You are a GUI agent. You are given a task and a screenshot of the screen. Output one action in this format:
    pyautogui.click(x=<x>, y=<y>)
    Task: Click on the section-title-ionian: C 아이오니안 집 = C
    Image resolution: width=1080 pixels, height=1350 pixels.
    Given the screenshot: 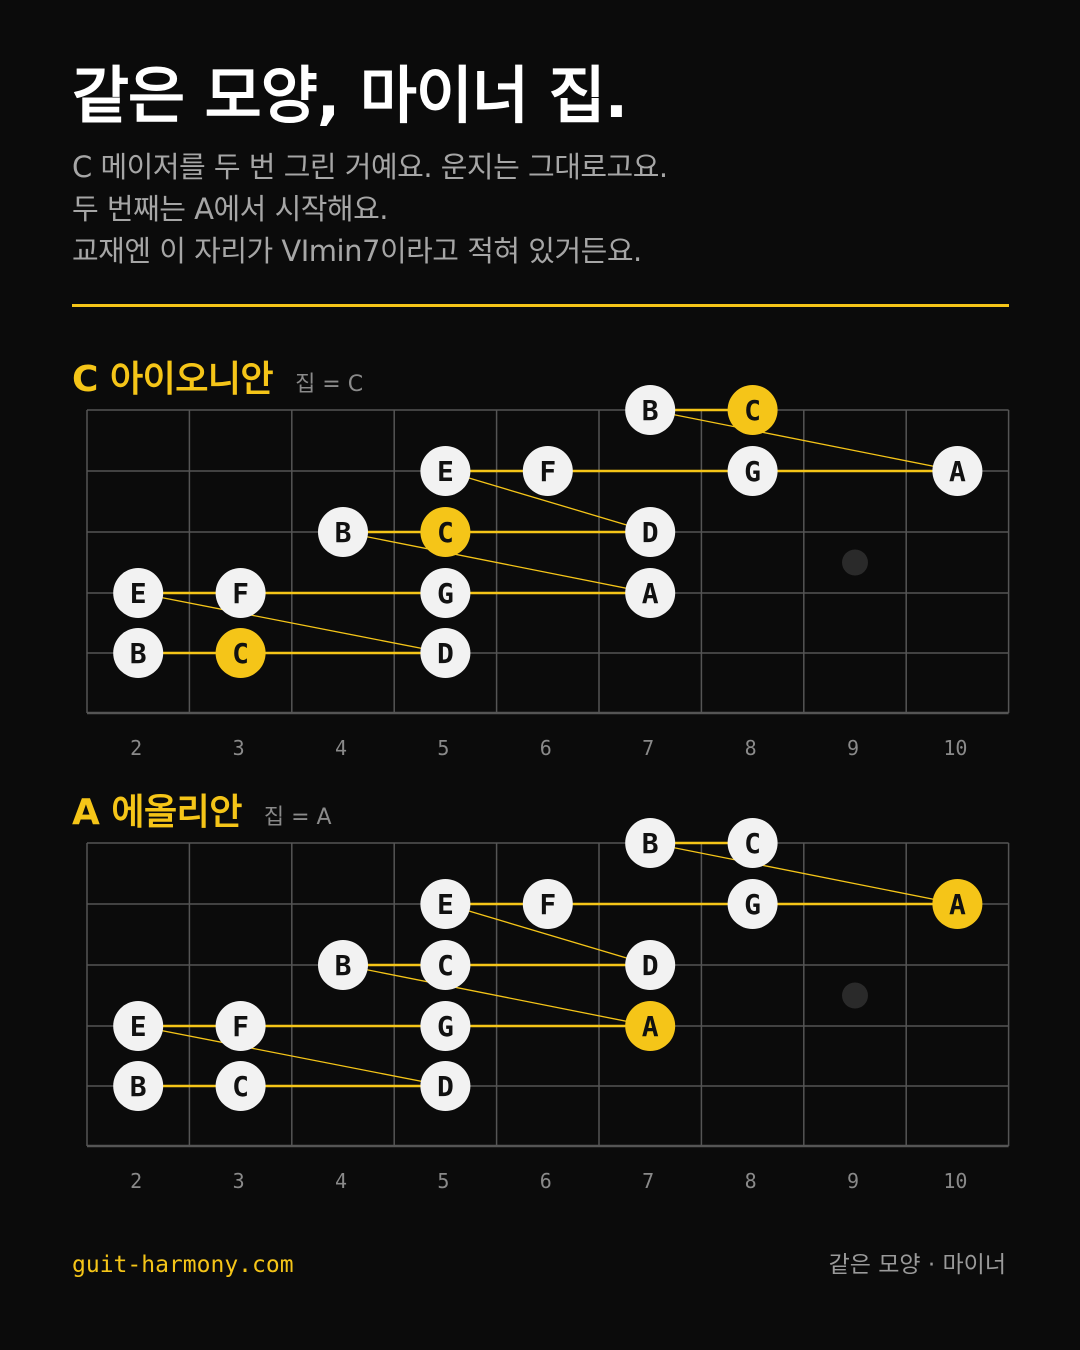 What is the action you would take?
    pyautogui.click(x=217, y=376)
    